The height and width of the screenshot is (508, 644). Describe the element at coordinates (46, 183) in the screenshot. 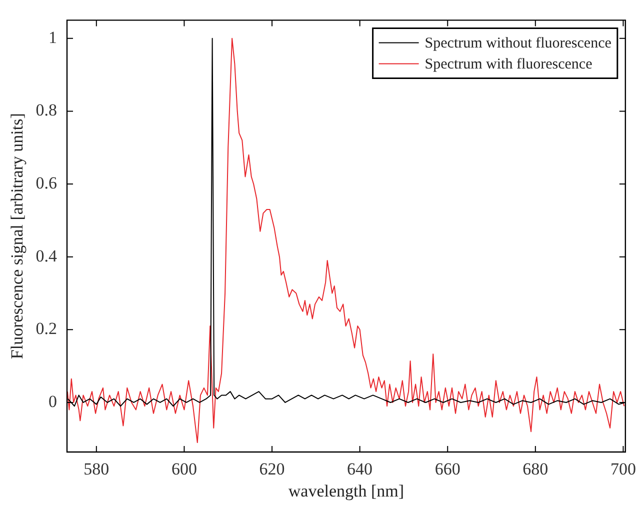

I see `y-tick-label: 0.6` at that location.